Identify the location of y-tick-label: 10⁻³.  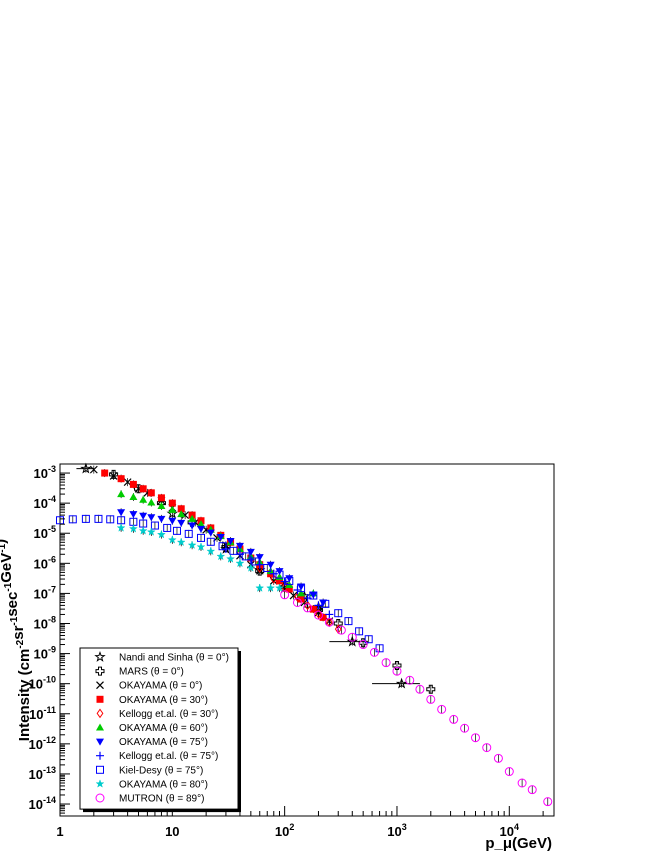
(45, 472).